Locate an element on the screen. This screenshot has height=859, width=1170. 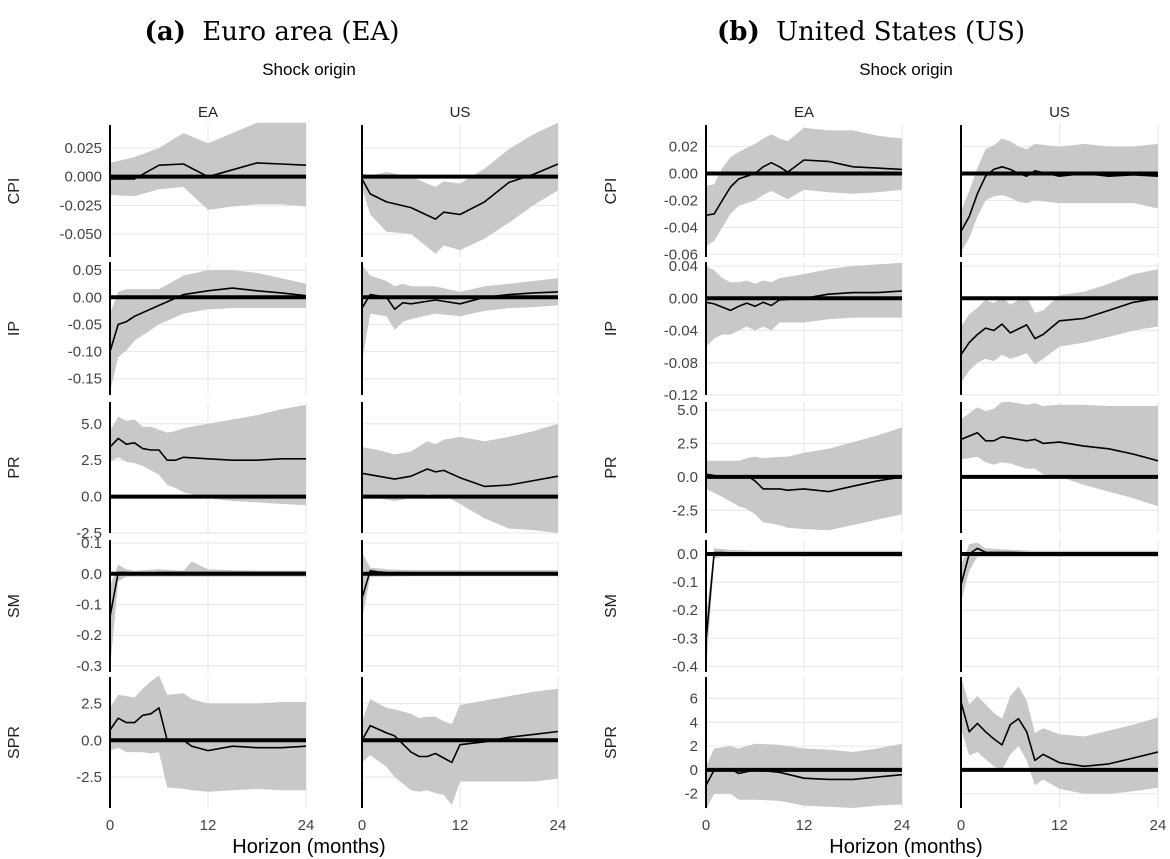
column-header-us: US is located at coordinates (1059, 112).